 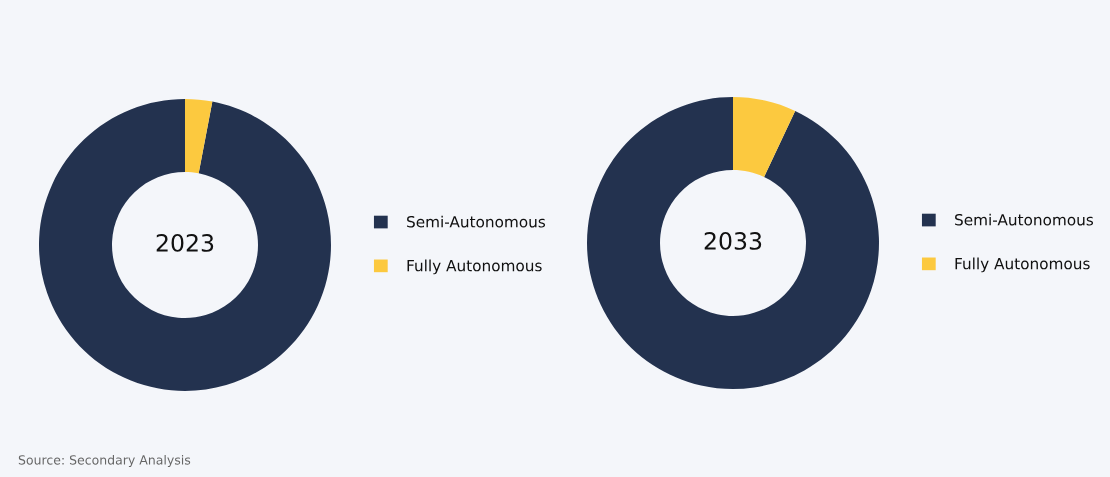 What do you see at coordinates (104, 461) in the screenshot?
I see `source-note: Source: Secondary Analysis` at bounding box center [104, 461].